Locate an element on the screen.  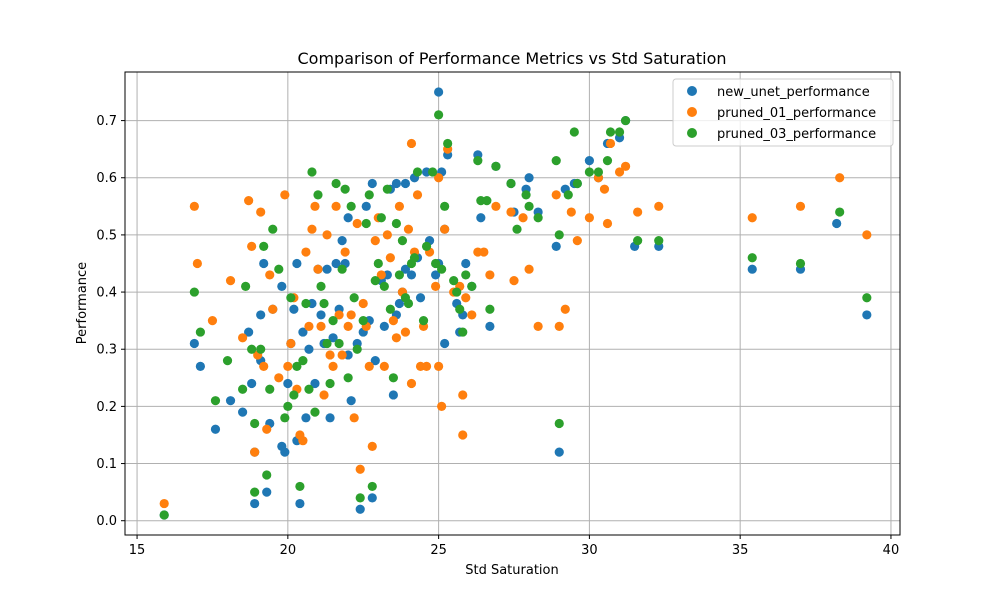
legend-label-pruned-03: pruned_03_performance is located at coordinates (796, 134).